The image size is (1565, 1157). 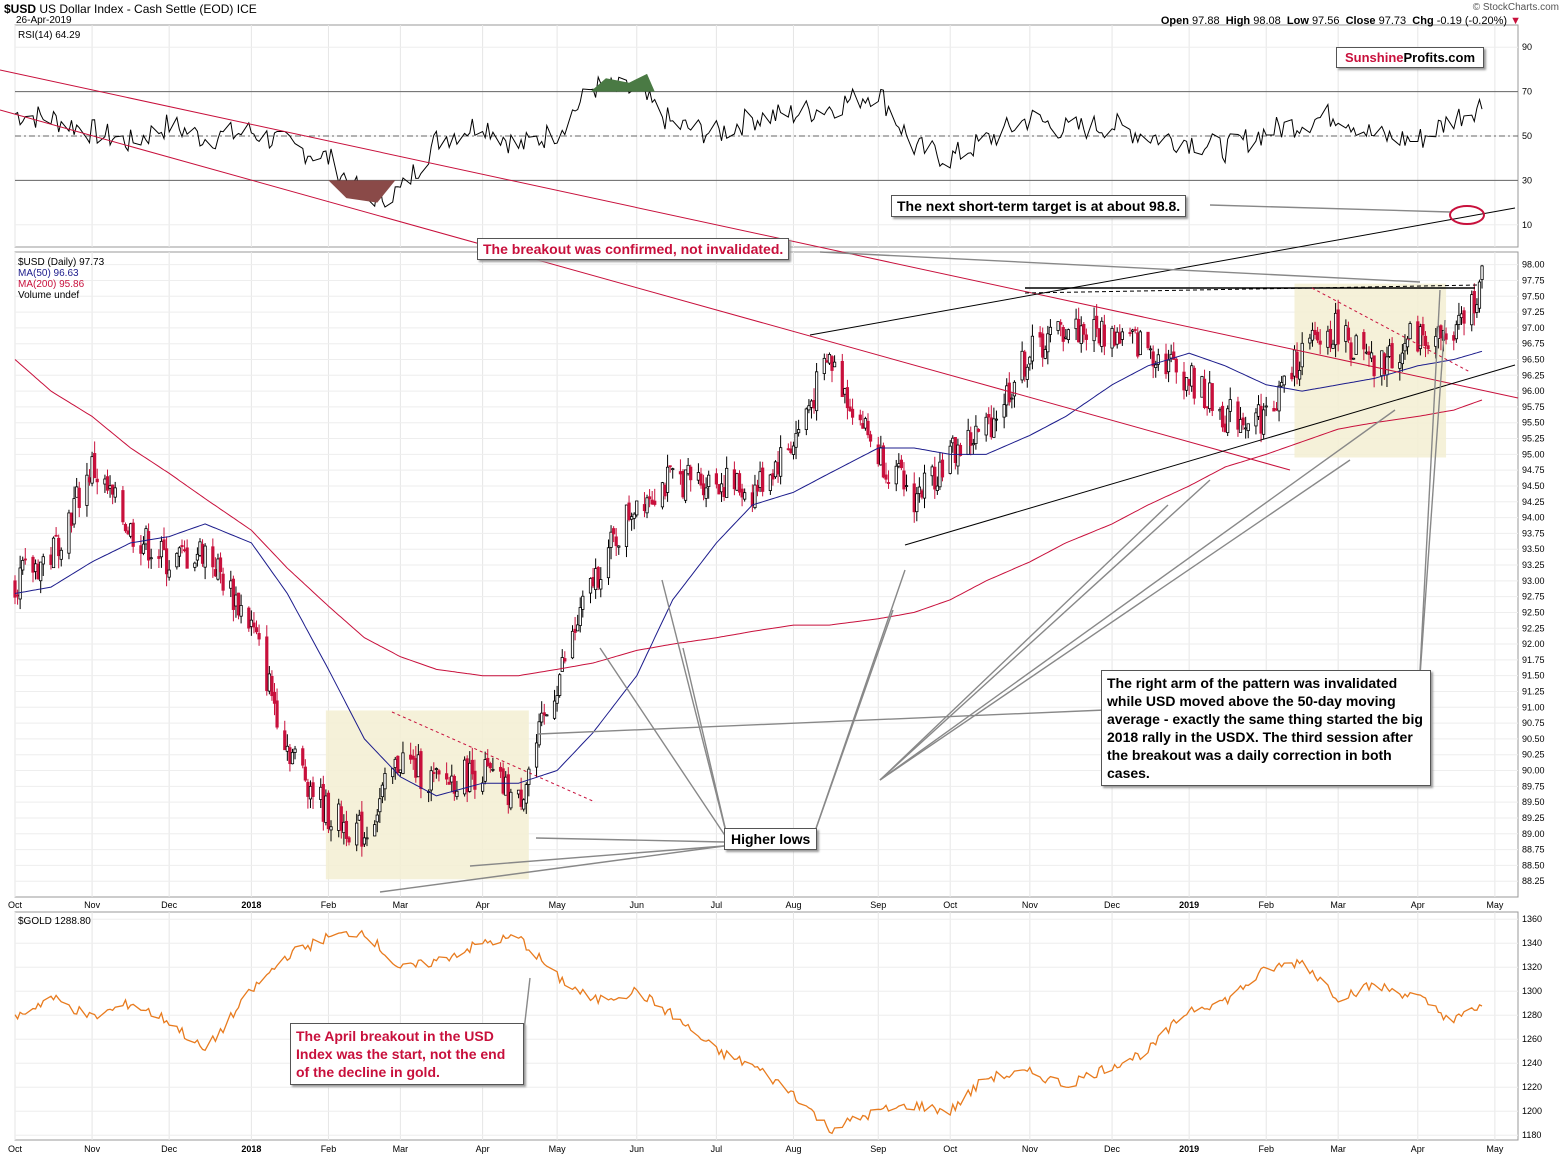 What do you see at coordinates (558, 905) in the screenshot?
I see `x-tick-label: May` at bounding box center [558, 905].